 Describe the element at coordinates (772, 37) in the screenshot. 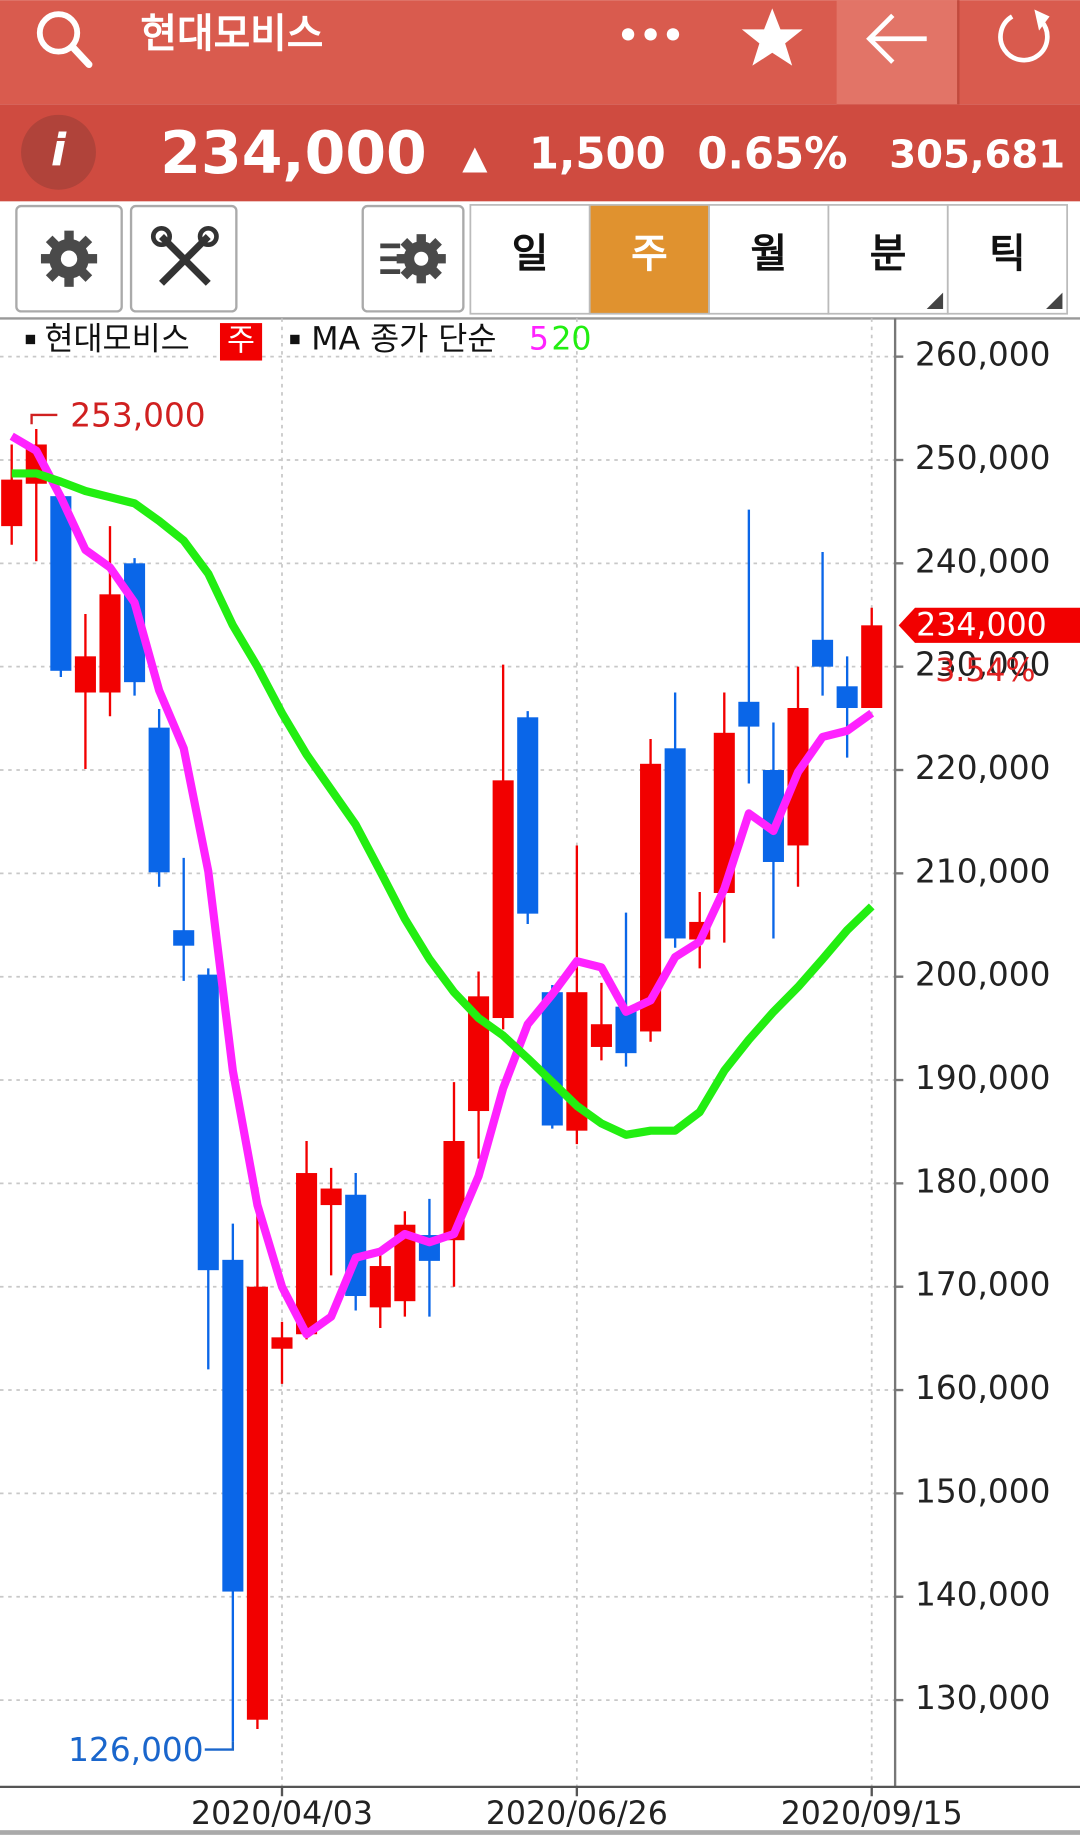

I see `favorite-button` at that location.